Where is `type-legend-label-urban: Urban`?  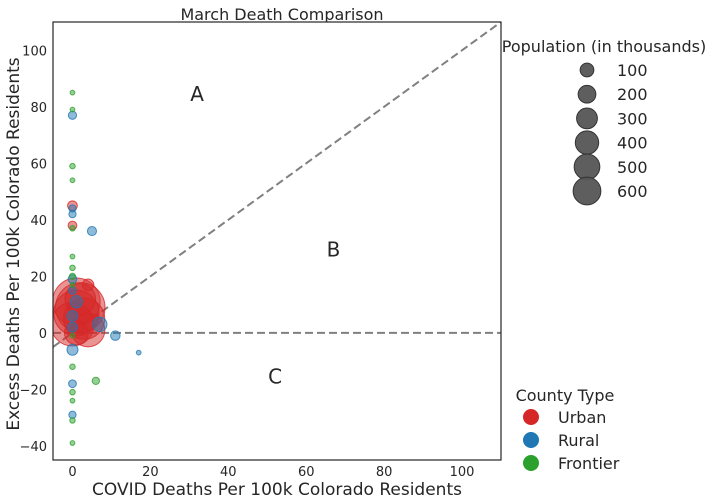 type-legend-label-urban: Urban is located at coordinates (582, 417).